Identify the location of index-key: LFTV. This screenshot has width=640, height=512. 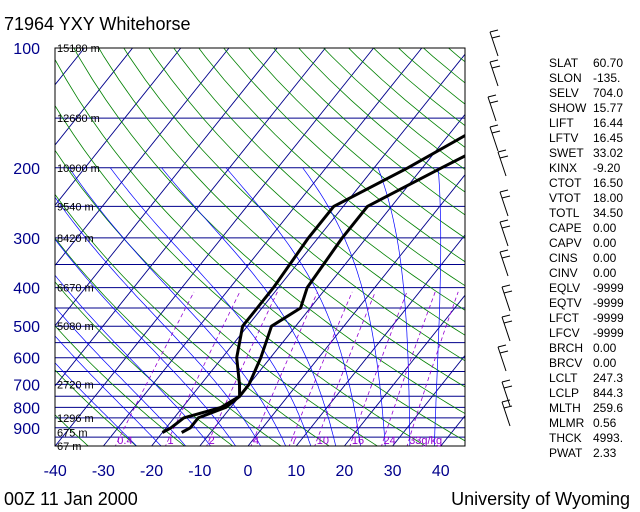
(563, 138).